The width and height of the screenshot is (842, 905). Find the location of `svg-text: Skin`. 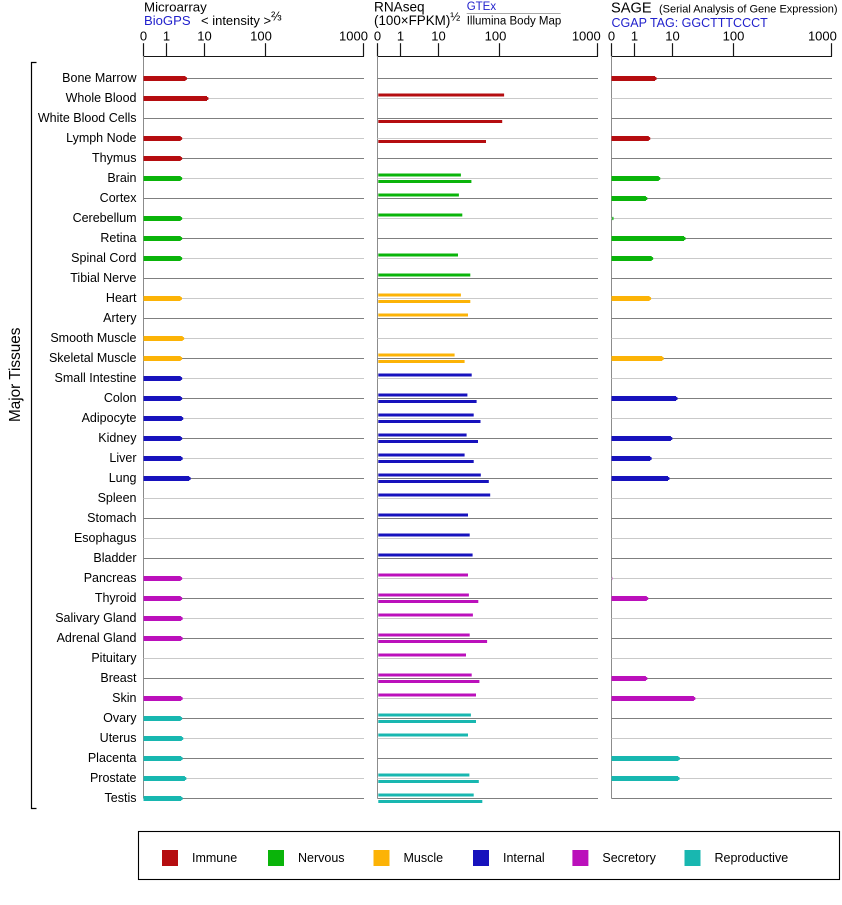

svg-text: Skin is located at coordinates (124, 698).